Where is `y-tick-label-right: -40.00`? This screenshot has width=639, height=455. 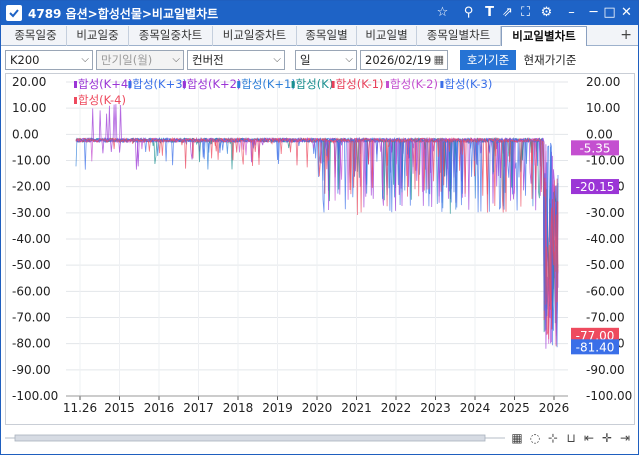
y-tick-label-right: -40.00 is located at coordinates (605, 239).